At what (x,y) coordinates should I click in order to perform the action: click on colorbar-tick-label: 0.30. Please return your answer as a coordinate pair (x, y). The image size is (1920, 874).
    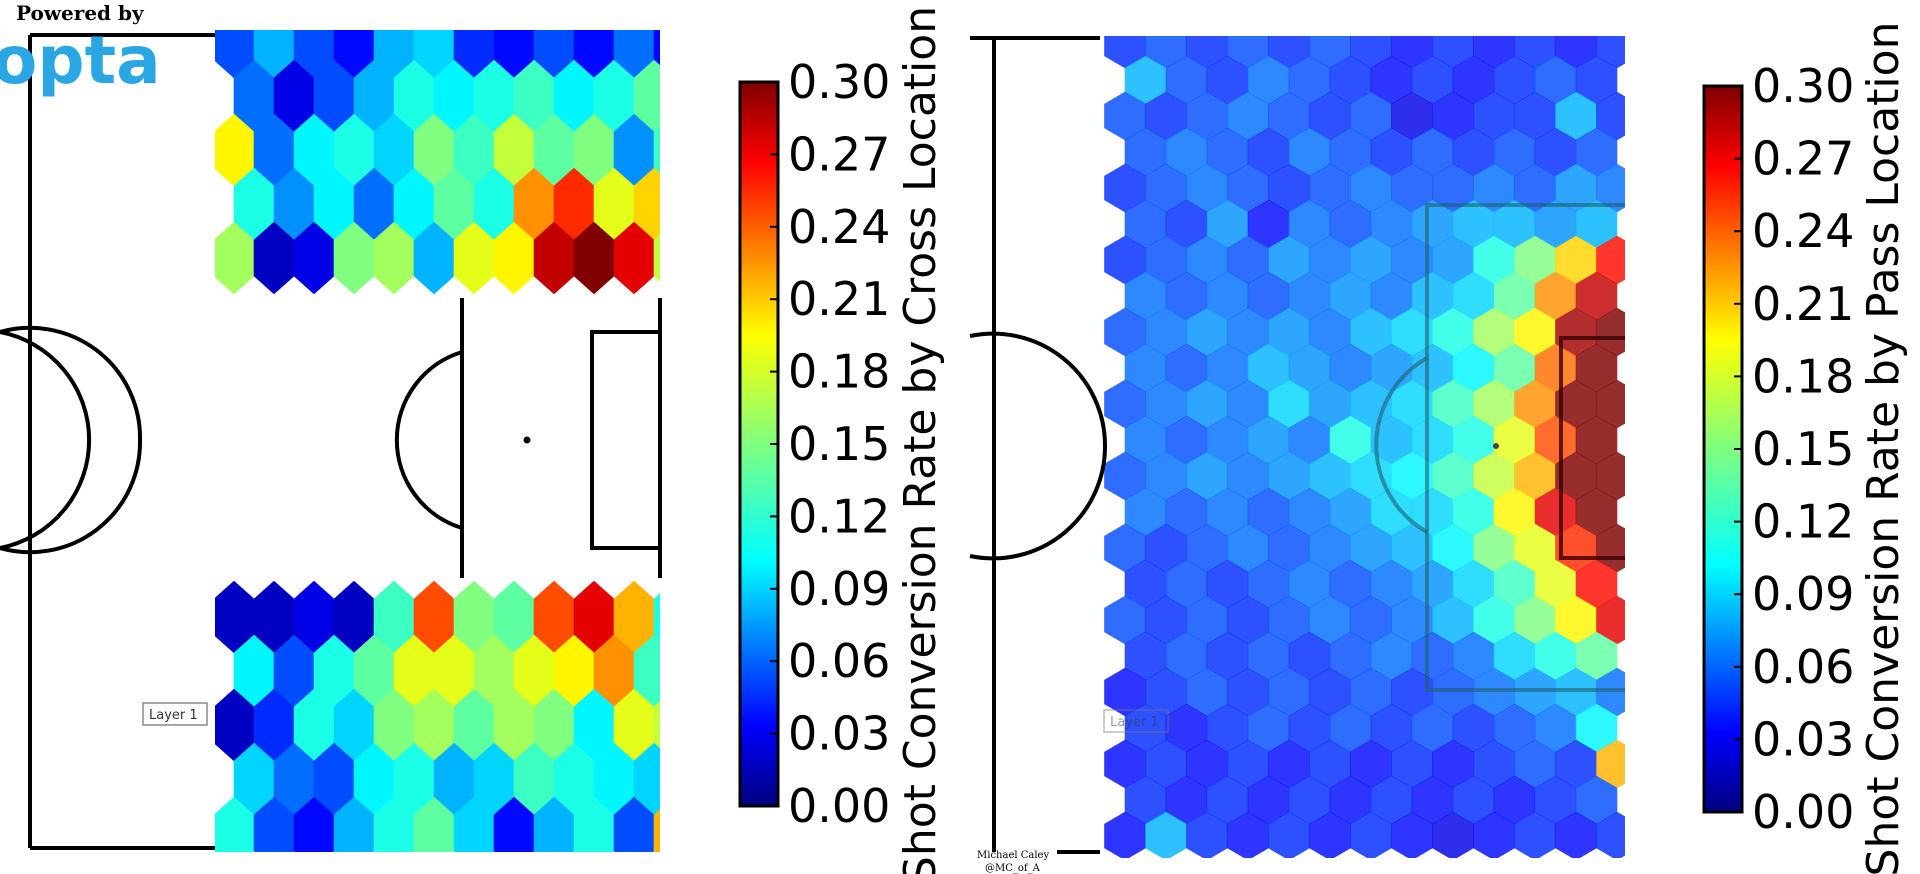
    Looking at the image, I should click on (1803, 86).